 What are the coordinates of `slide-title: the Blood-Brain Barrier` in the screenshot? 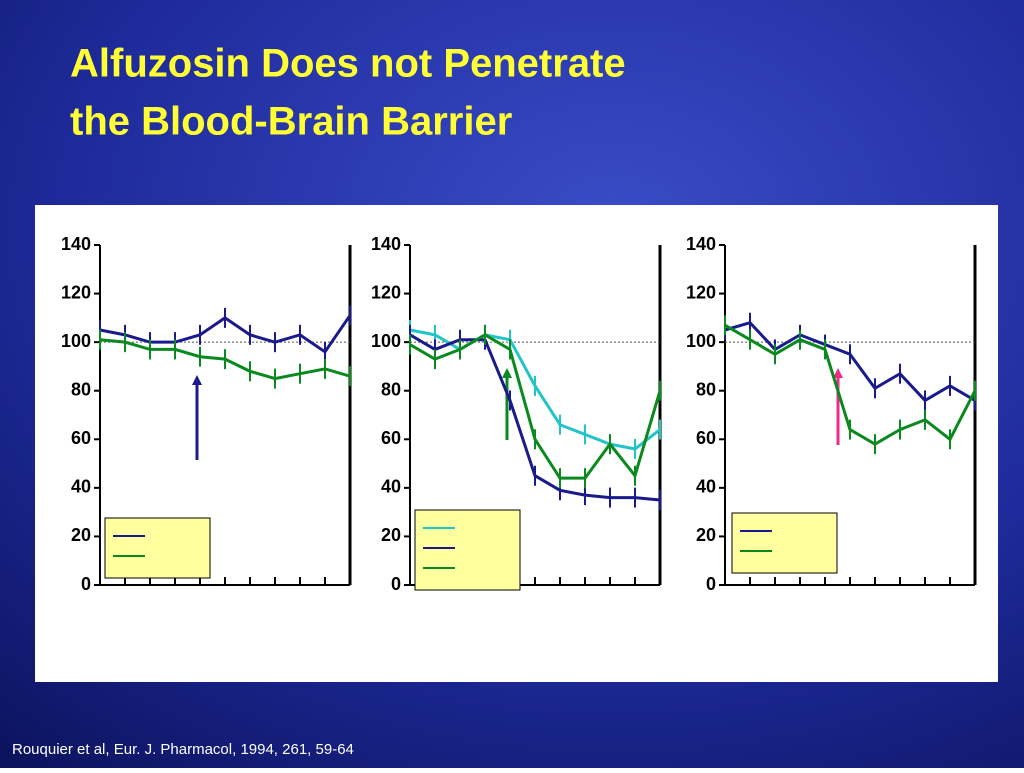 It's located at (291, 122).